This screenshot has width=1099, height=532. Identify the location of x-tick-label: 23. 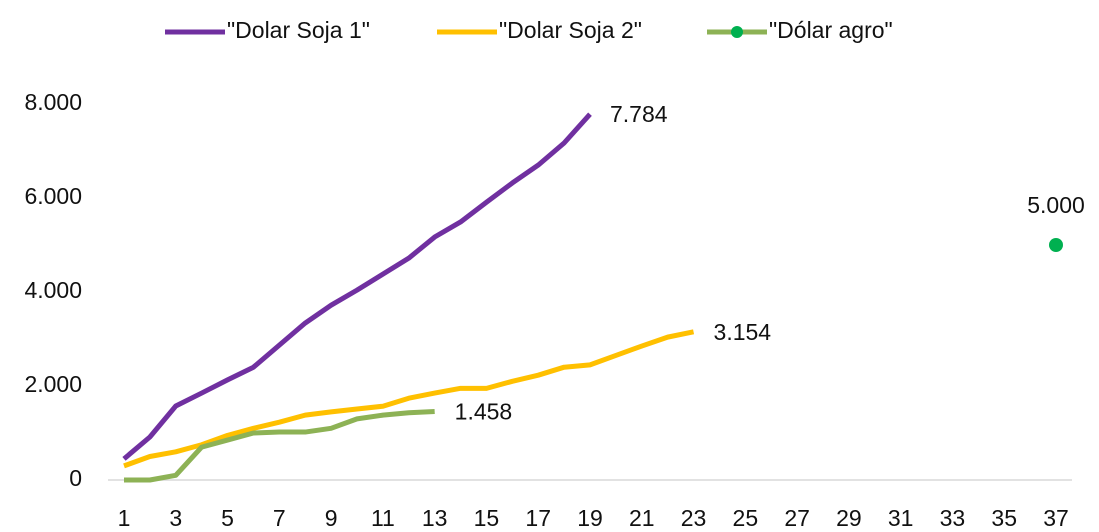
(694, 518).